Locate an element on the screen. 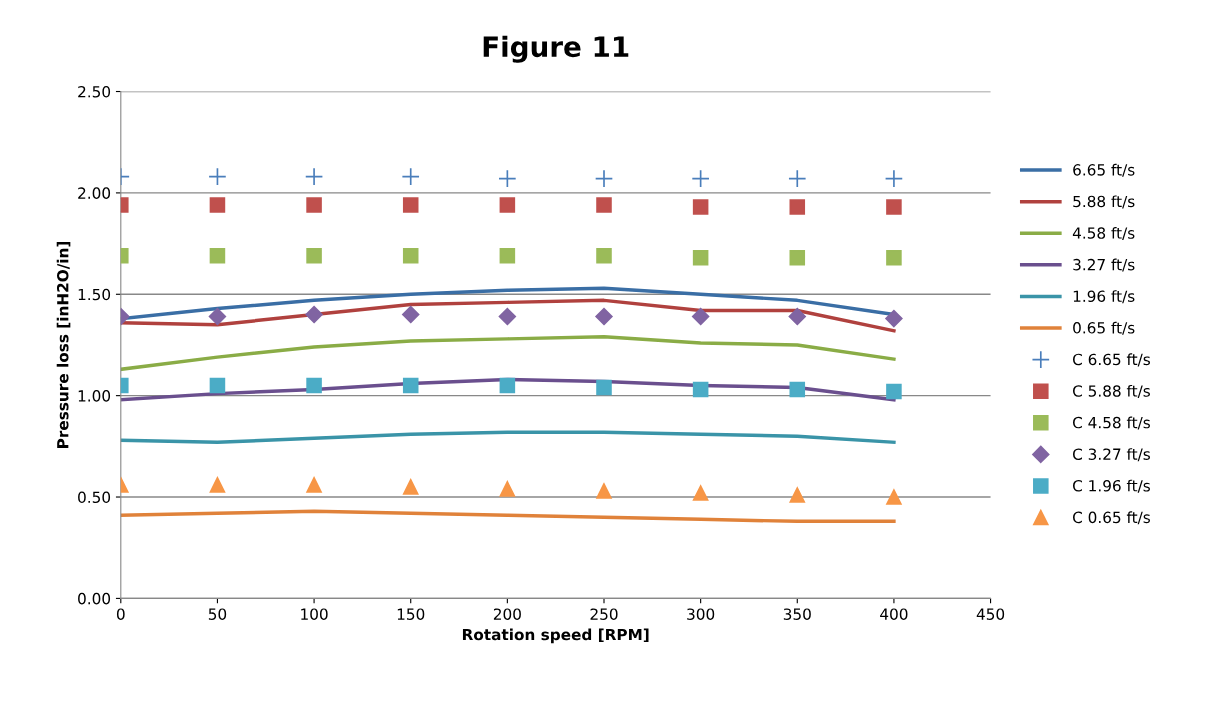 This screenshot has width=1208, height=704. legend-label: C 0.65 ft/s is located at coordinates (1111, 518).